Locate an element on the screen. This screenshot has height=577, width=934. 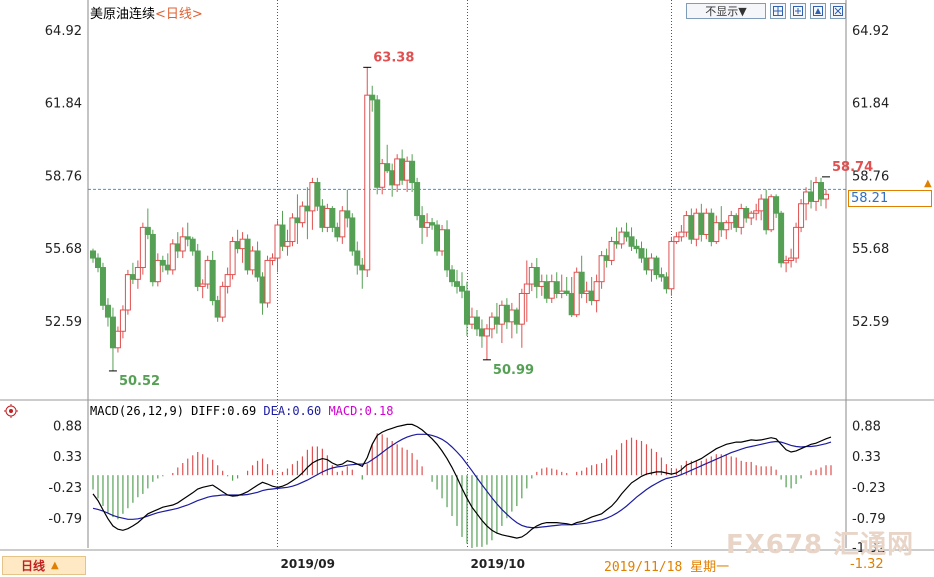
y-tick-label-left: 61.84 is located at coordinates (63, 104).